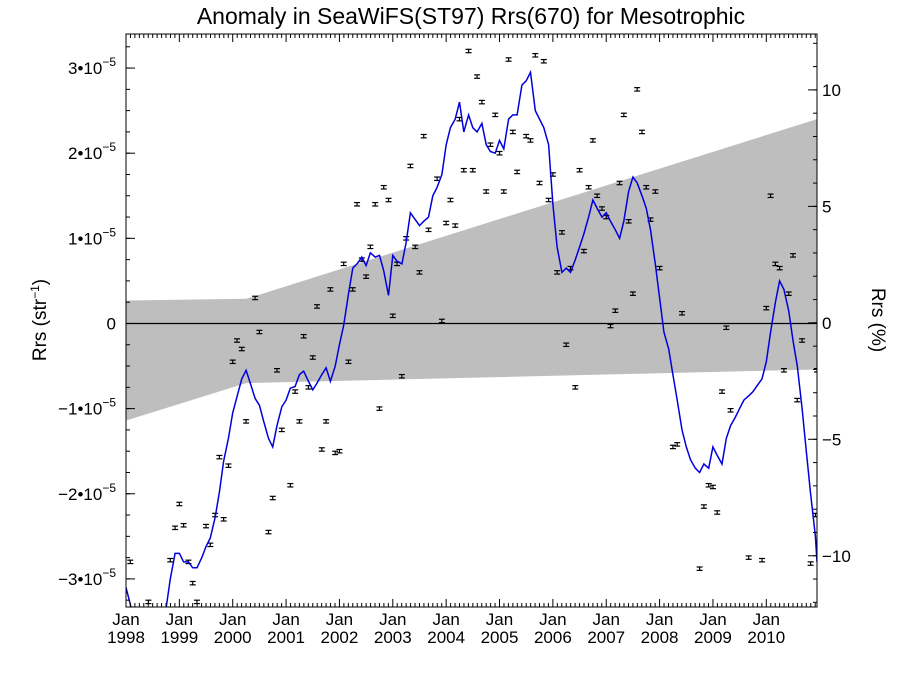 The height and width of the screenshot is (675, 900). I want to click on y-tick-label: 1•10−5, so click(92, 236).